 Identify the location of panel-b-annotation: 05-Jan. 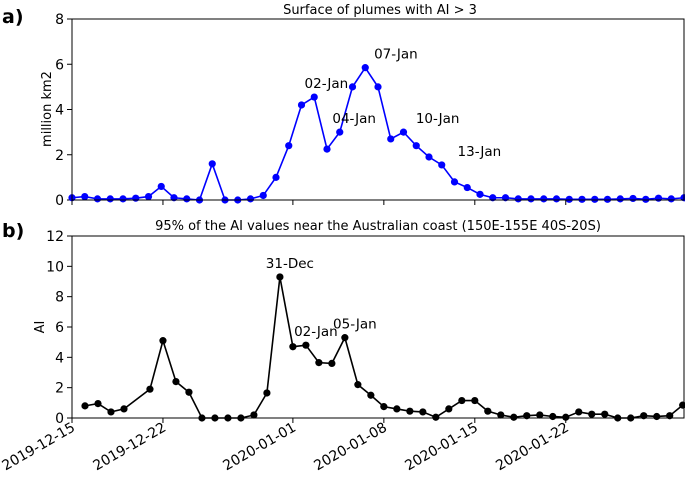
(355, 325).